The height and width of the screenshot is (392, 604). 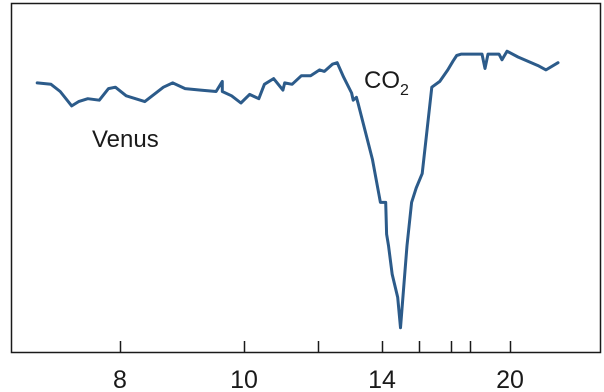 What do you see at coordinates (315, 346) in the screenshot?
I see `x-axis-ticks` at bounding box center [315, 346].